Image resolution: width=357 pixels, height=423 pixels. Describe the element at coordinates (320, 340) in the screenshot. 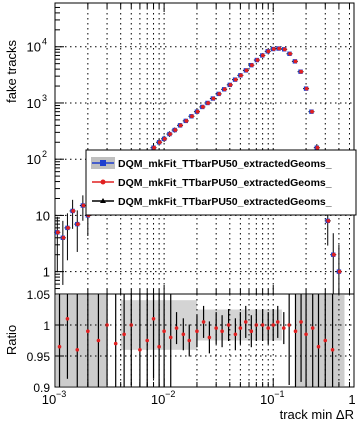

I see `ratio-band-segment` at that location.